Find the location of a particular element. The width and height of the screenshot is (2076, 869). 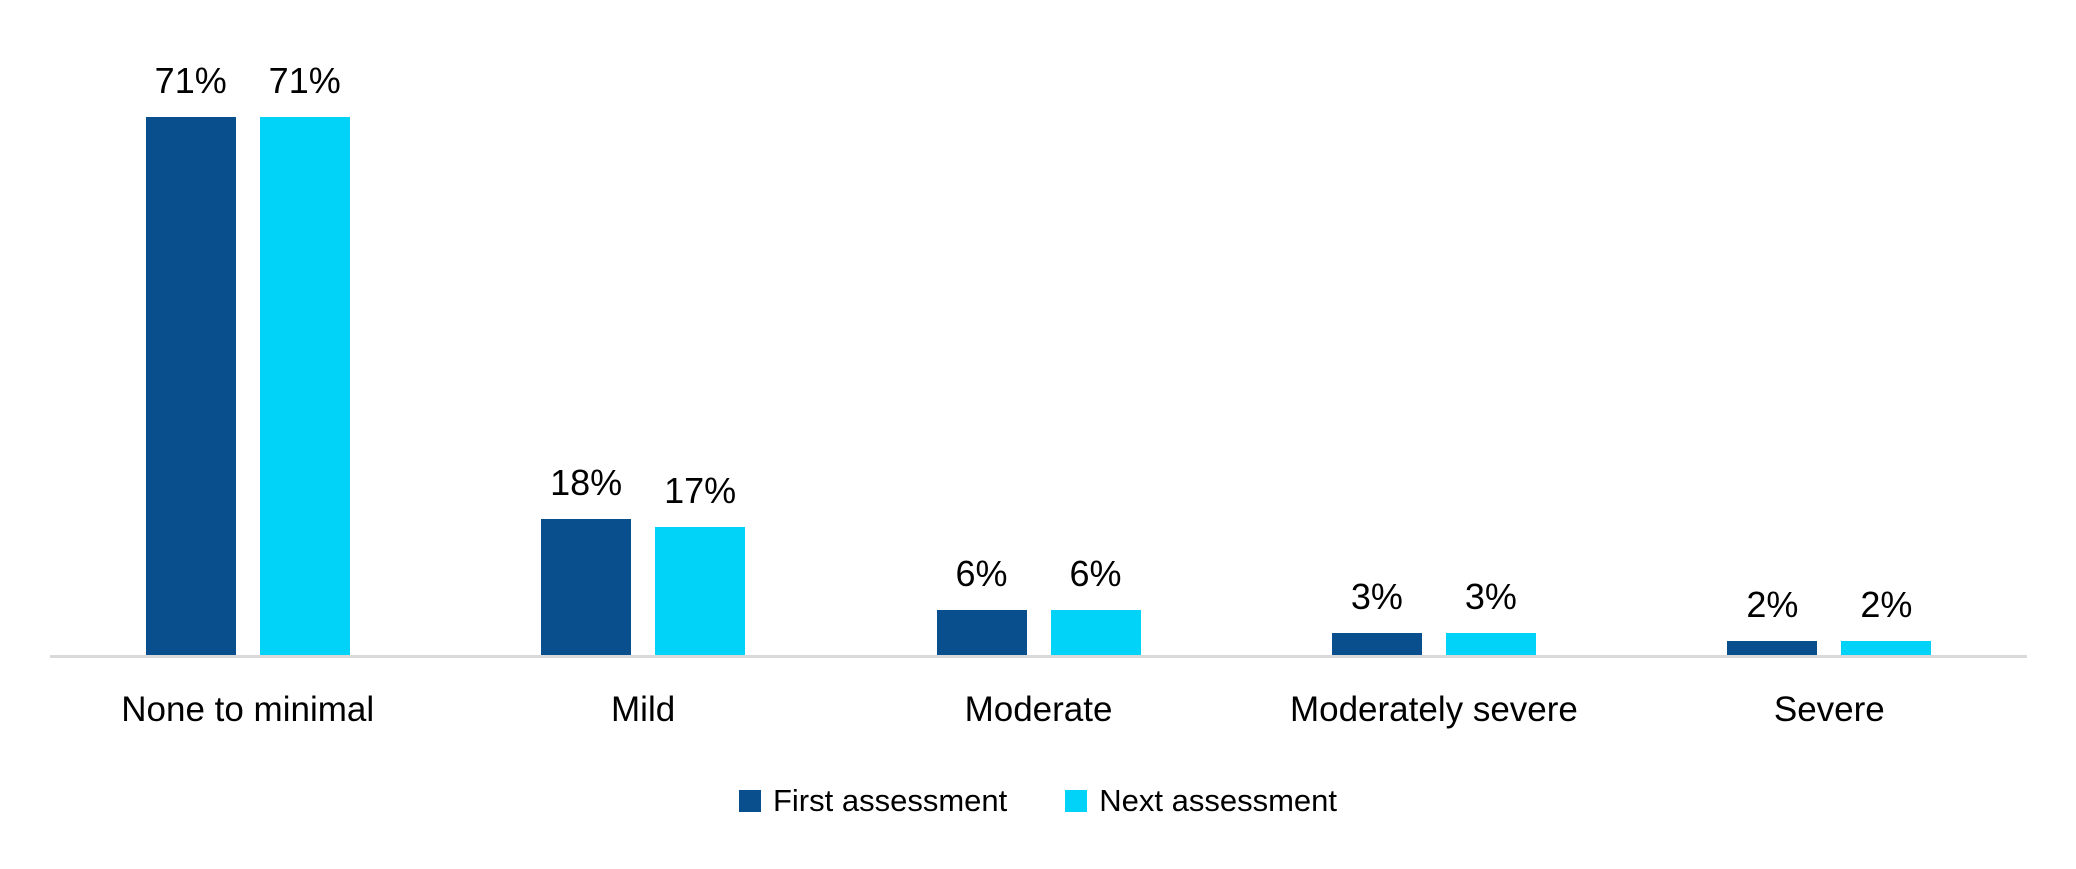

value-label-next-assessment-severe: 2% is located at coordinates (1886, 605).